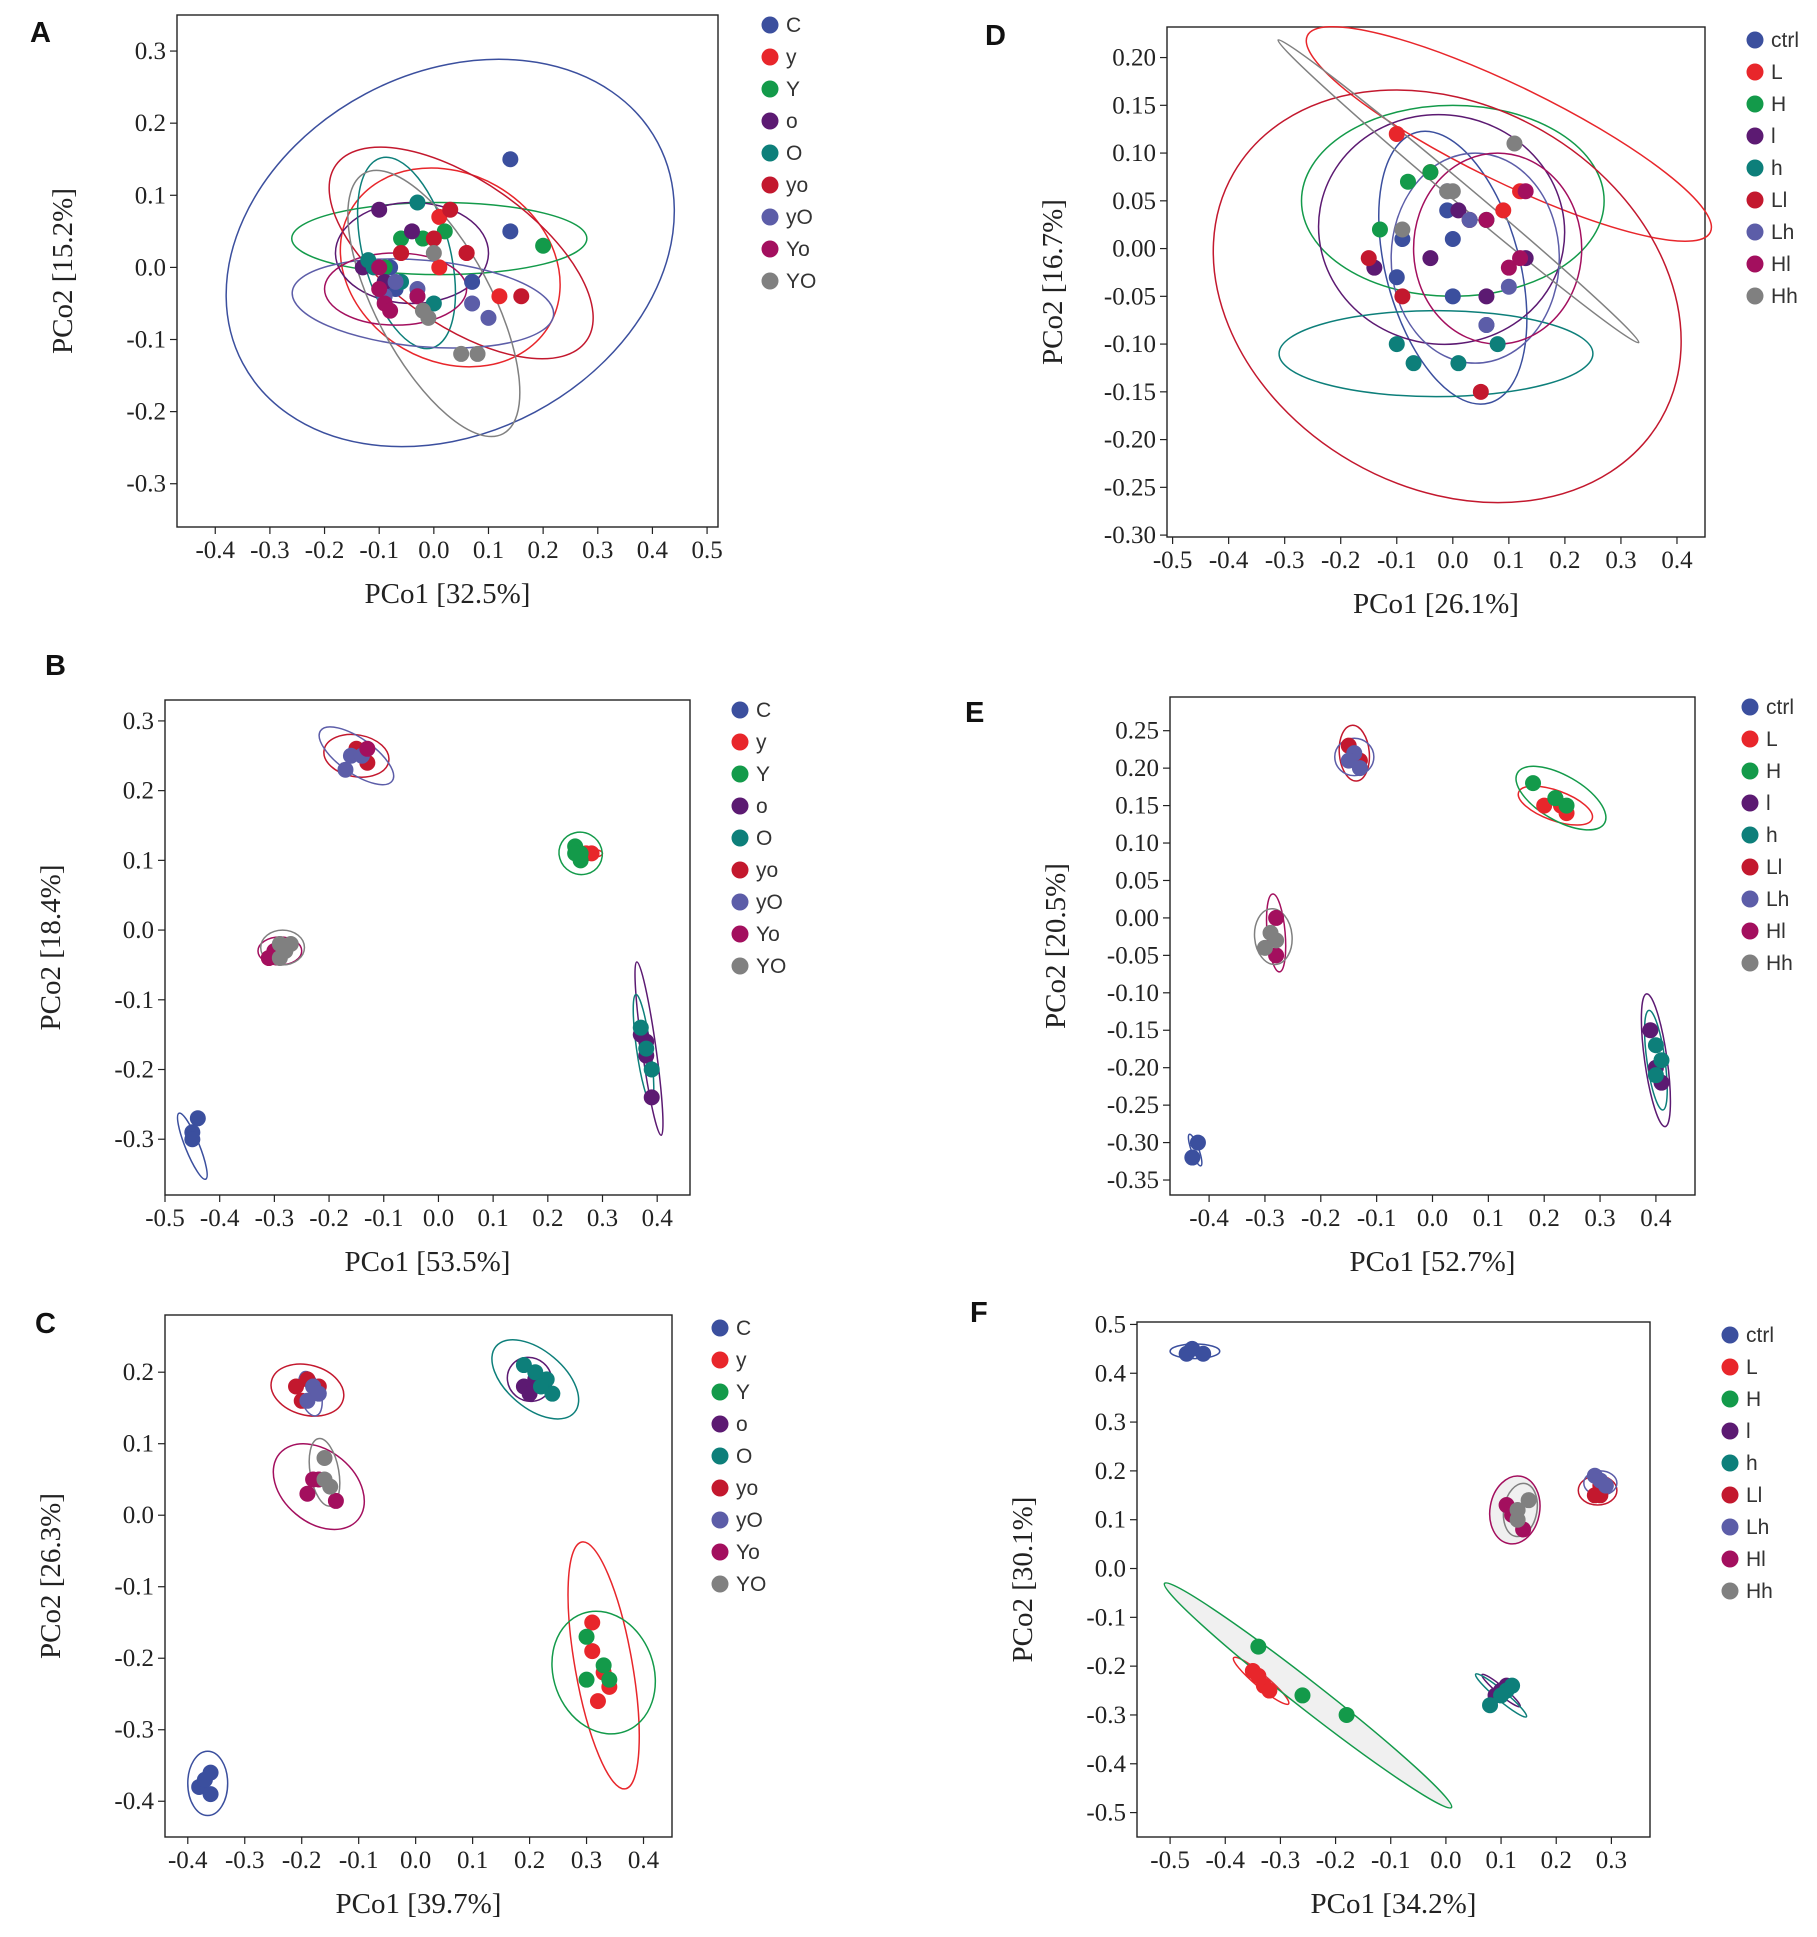 This screenshot has height=1937, width=1817. Describe the element at coordinates (1134, 249) in the screenshot. I see `y-tick-label: 0.00` at that location.